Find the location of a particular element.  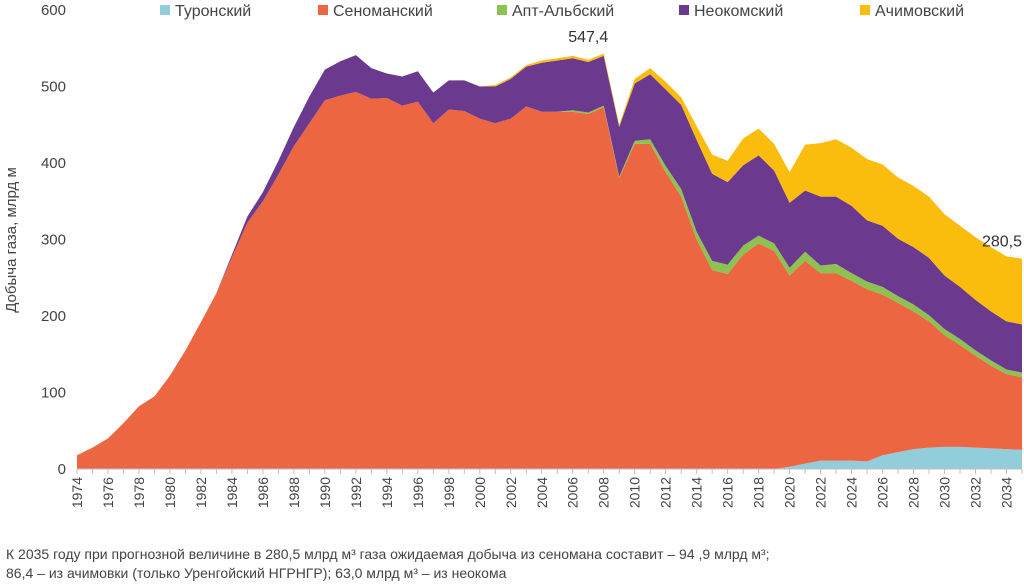

y-tick-0: 0 is located at coordinates (62, 469).